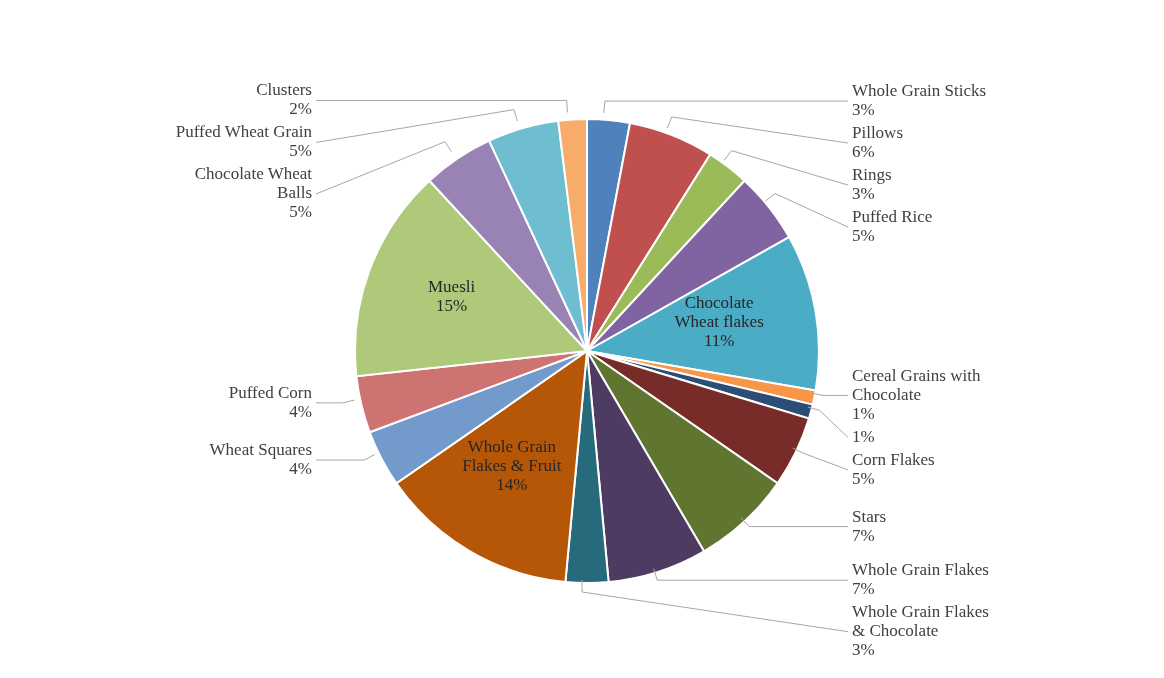 The width and height of the screenshot is (1164, 678). What do you see at coordinates (920, 621) in the screenshot?
I see `slice-label: Whole Grain Flakes & Chocolate` at bounding box center [920, 621].